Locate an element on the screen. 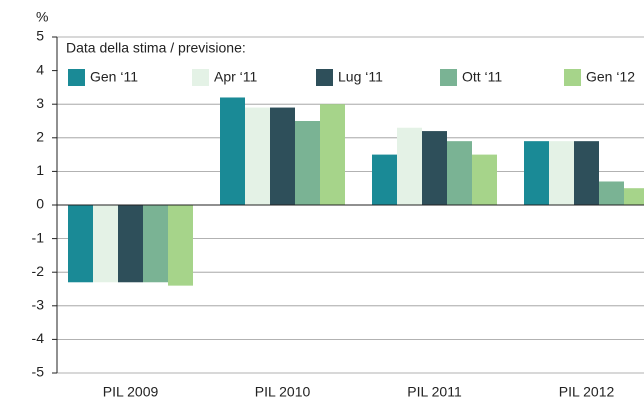 Image resolution: width=644 pixels, height=407 pixels. legend-title: Data della stima / previsione: is located at coordinates (156, 48).